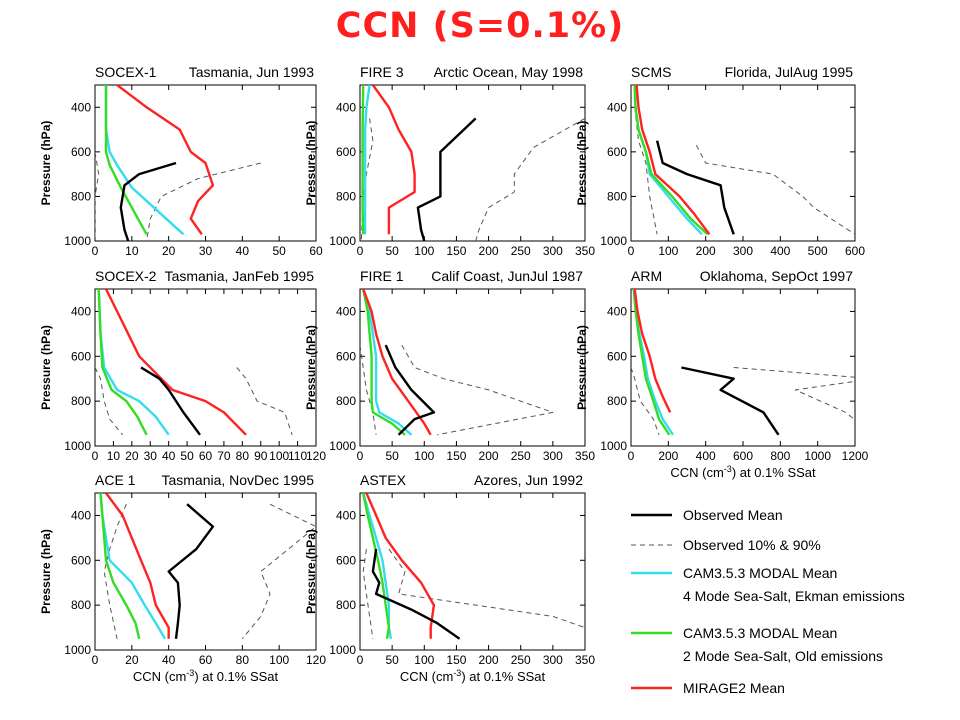 This screenshot has height=720, width=960. What do you see at coordinates (789, 72) in the screenshot?
I see `panel-location: Florida, JulAug 1995` at bounding box center [789, 72].